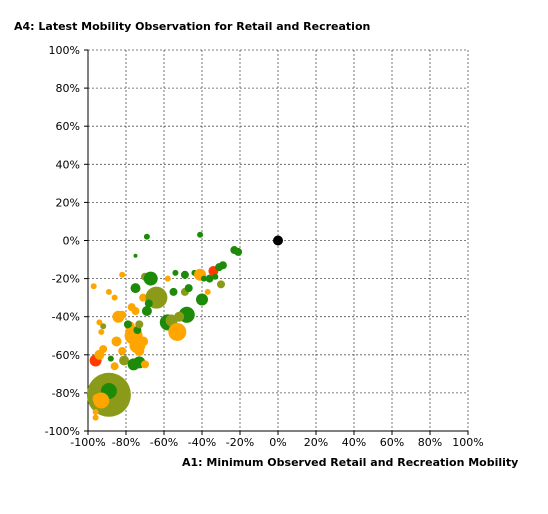  I want to click on y-tick-label: 20%, so click(68, 202).